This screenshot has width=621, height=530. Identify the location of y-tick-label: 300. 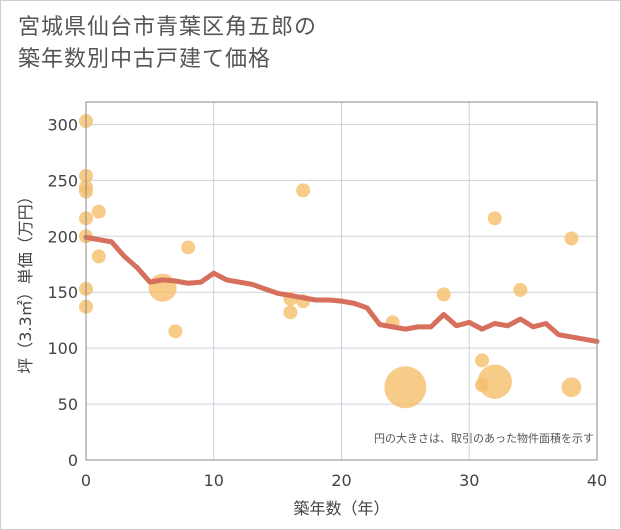
(62, 124).